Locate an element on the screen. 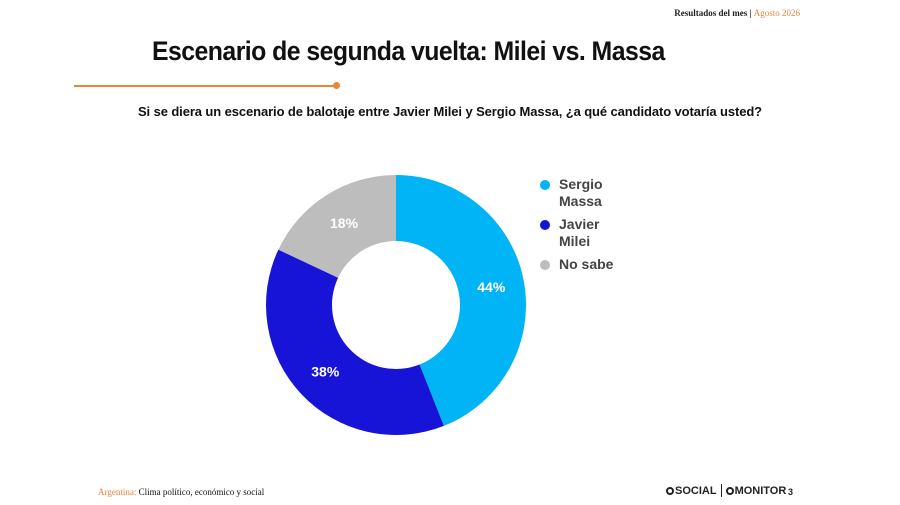 The image size is (900, 505). title-underline-dot is located at coordinates (336, 85).